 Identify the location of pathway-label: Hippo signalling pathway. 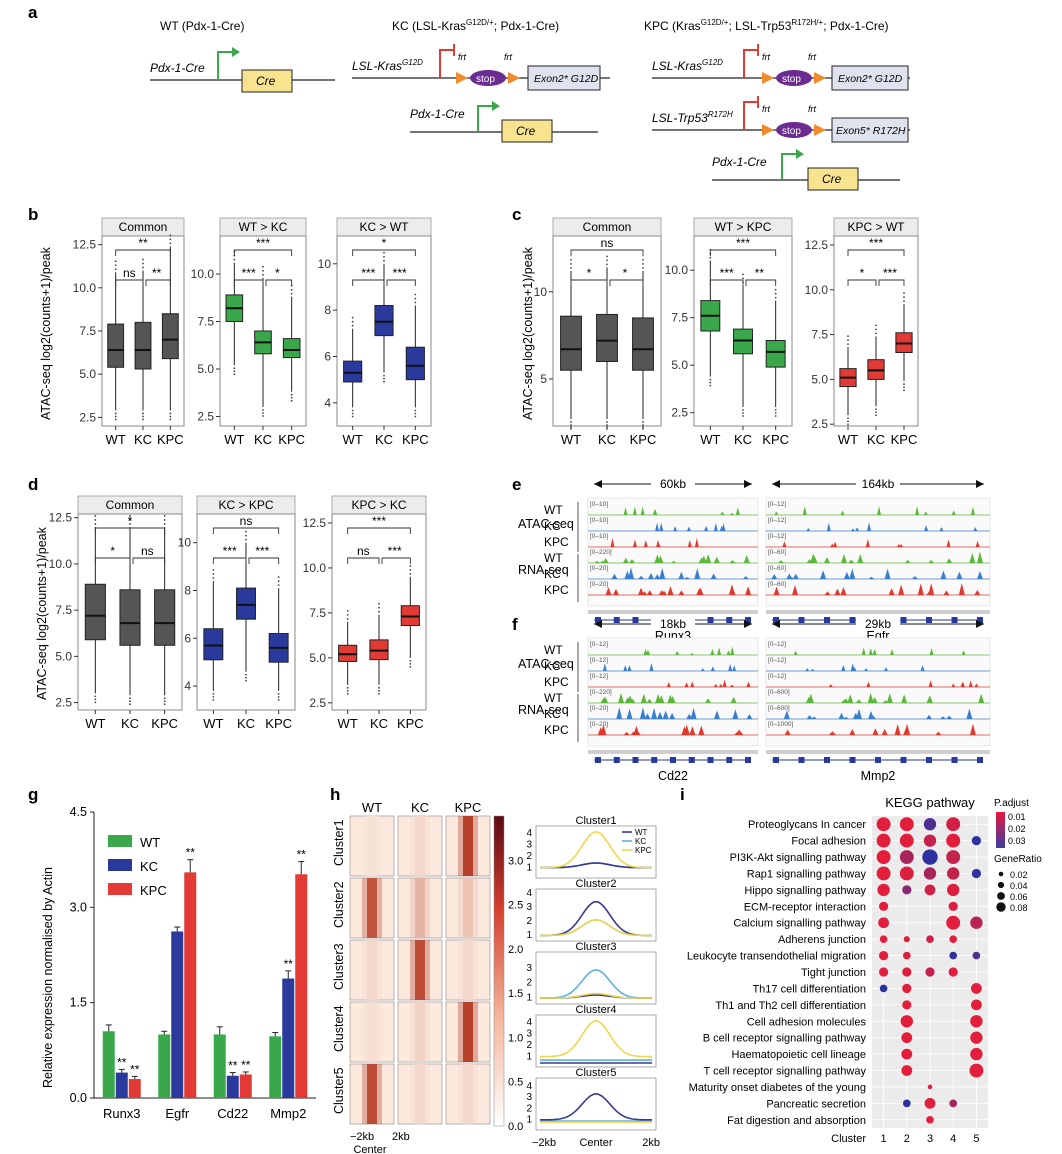
(805, 891).